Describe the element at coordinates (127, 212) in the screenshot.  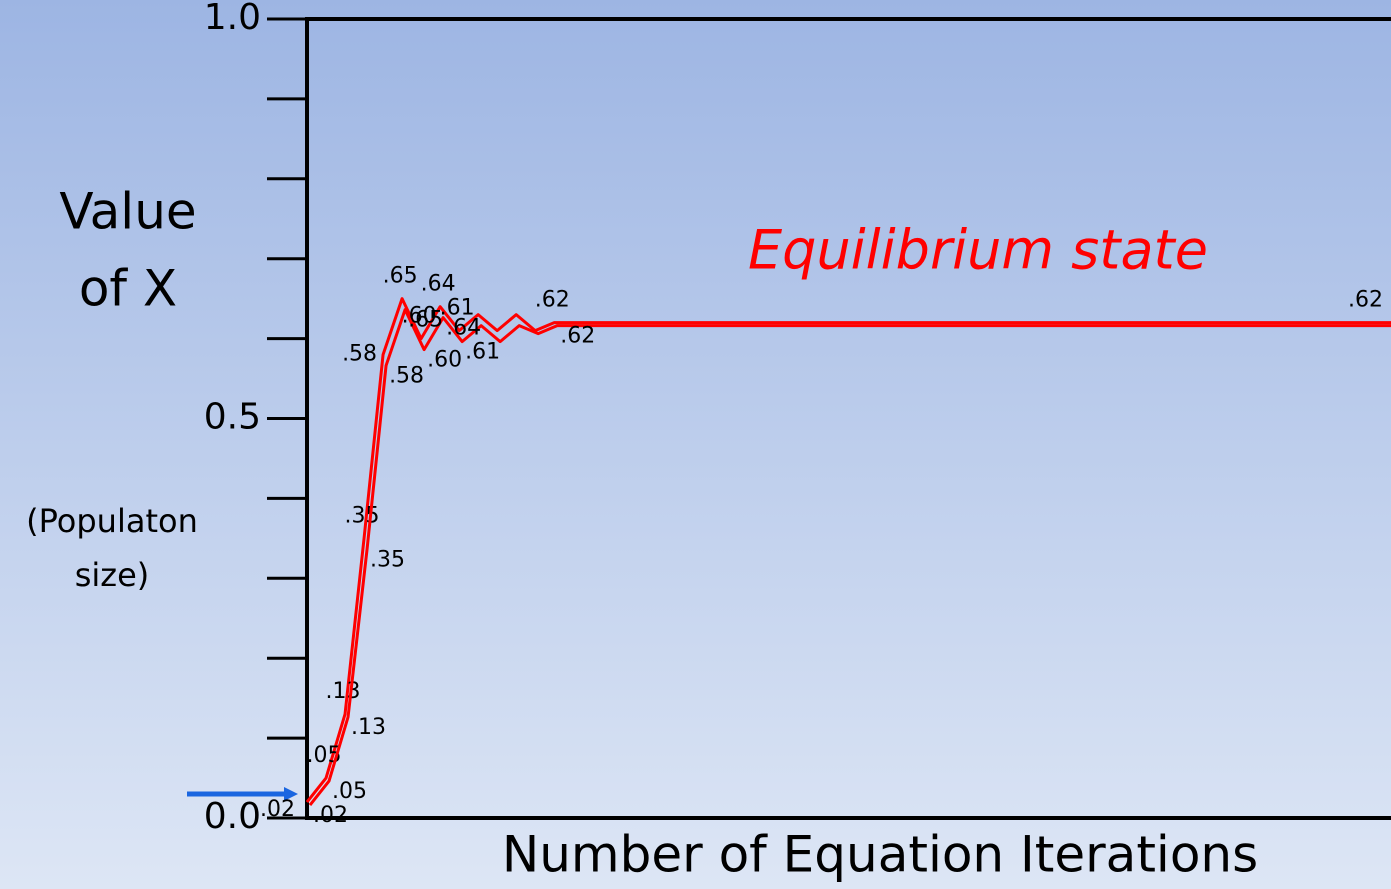
I see `y-axis-label: Value` at that location.